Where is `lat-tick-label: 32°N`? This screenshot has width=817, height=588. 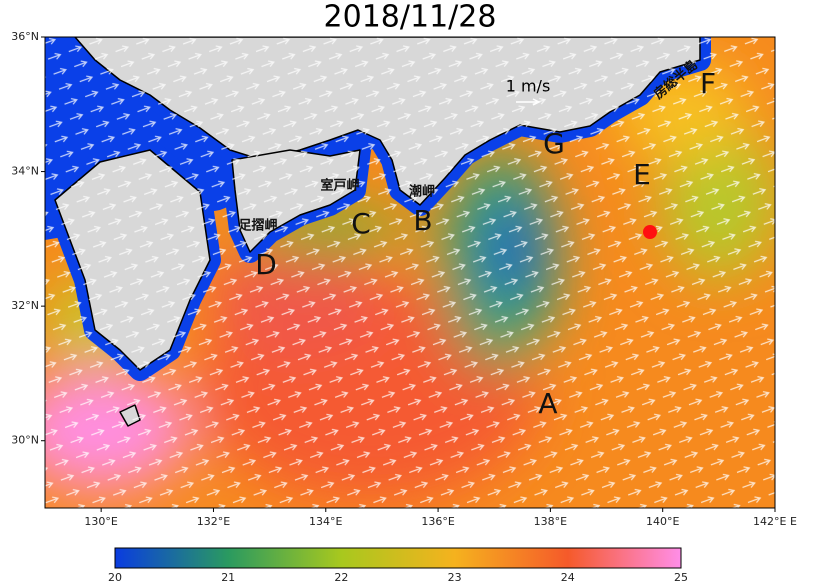
lat-tick-label: 32°N is located at coordinates (25, 305).